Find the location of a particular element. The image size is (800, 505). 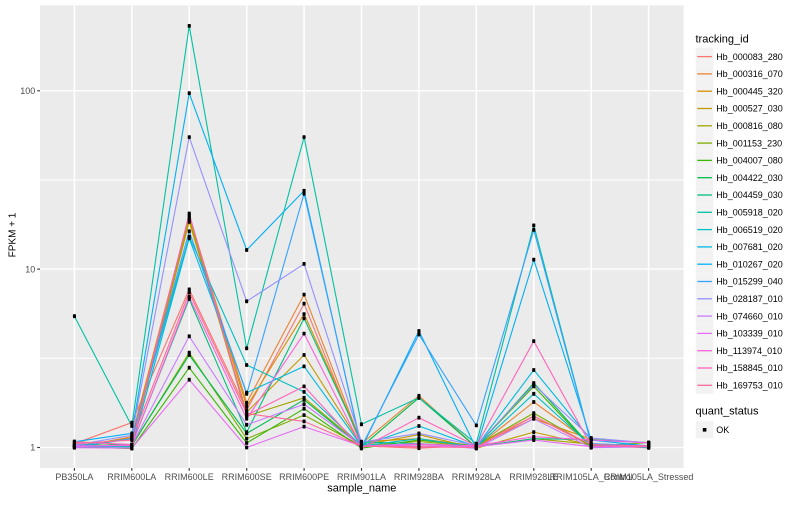

svg-text: RRIM105LA_Stressed is located at coordinates (649, 477).